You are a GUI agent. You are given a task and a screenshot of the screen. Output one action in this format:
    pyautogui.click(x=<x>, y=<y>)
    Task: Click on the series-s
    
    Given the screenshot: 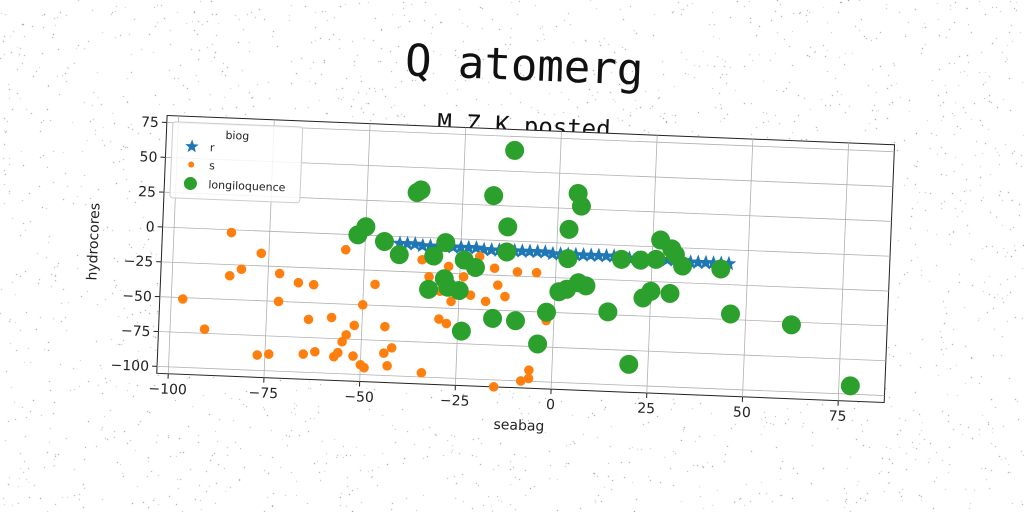 What is the action you would take?
    pyautogui.click(x=364, y=309)
    